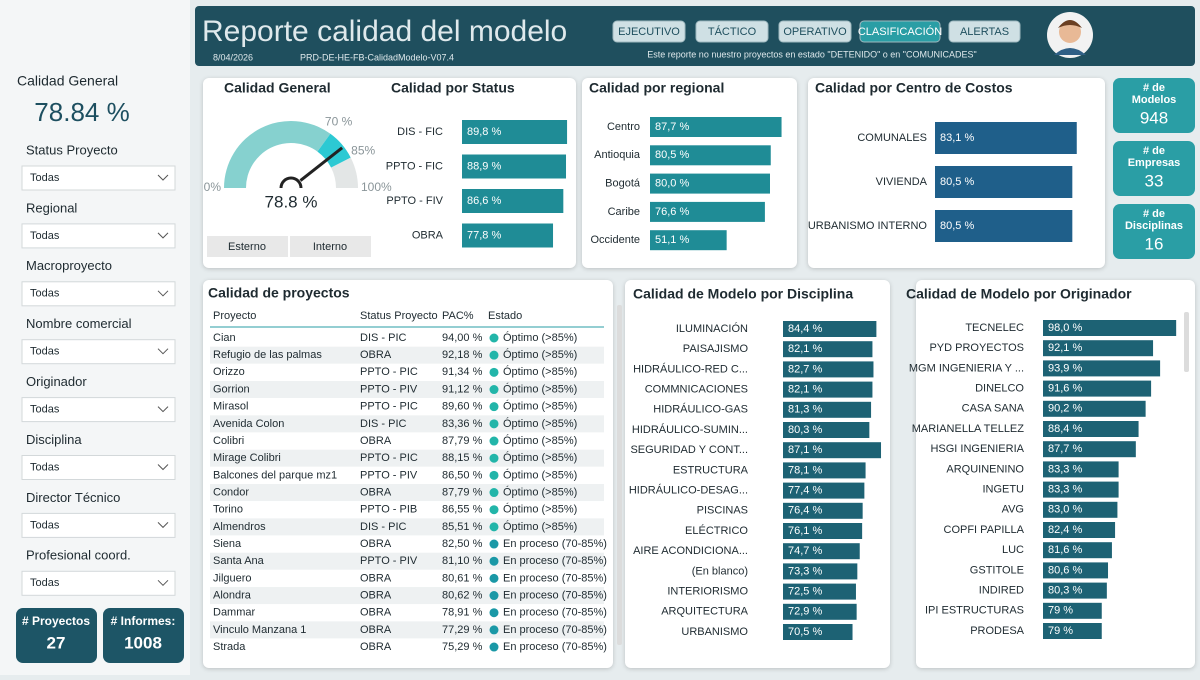  What do you see at coordinates (1065, 490) in the screenshot?
I see `value-label: 83,3 %` at bounding box center [1065, 490].